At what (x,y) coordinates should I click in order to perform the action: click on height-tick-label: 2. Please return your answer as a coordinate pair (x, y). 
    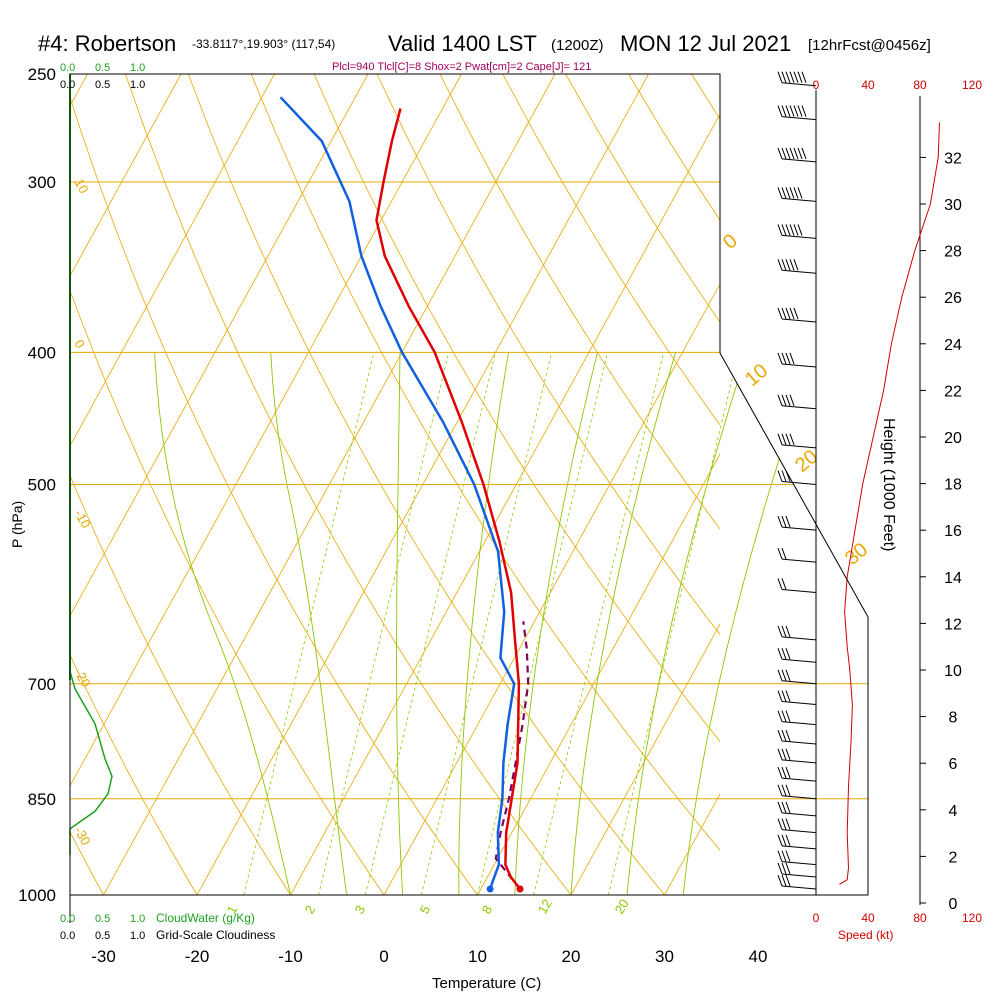
    Looking at the image, I should click on (953, 857).